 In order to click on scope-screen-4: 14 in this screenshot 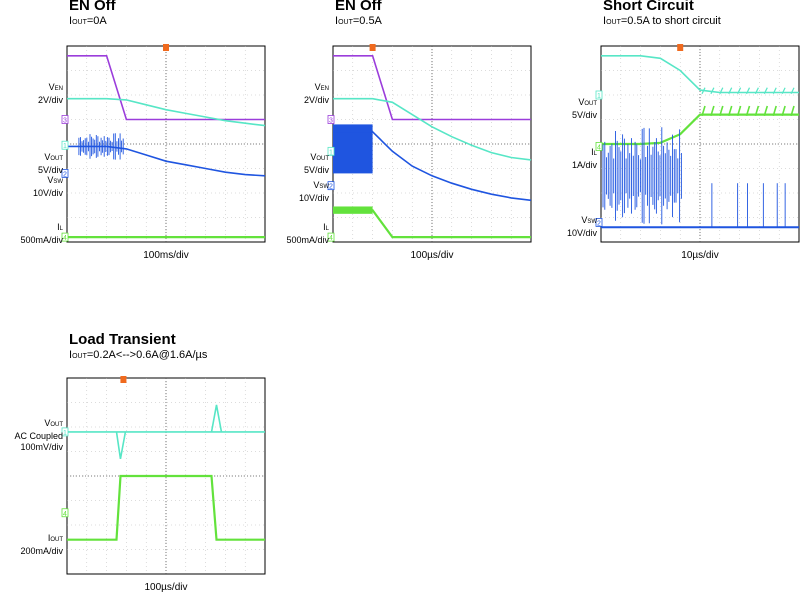, I will do `click(163, 475)`.